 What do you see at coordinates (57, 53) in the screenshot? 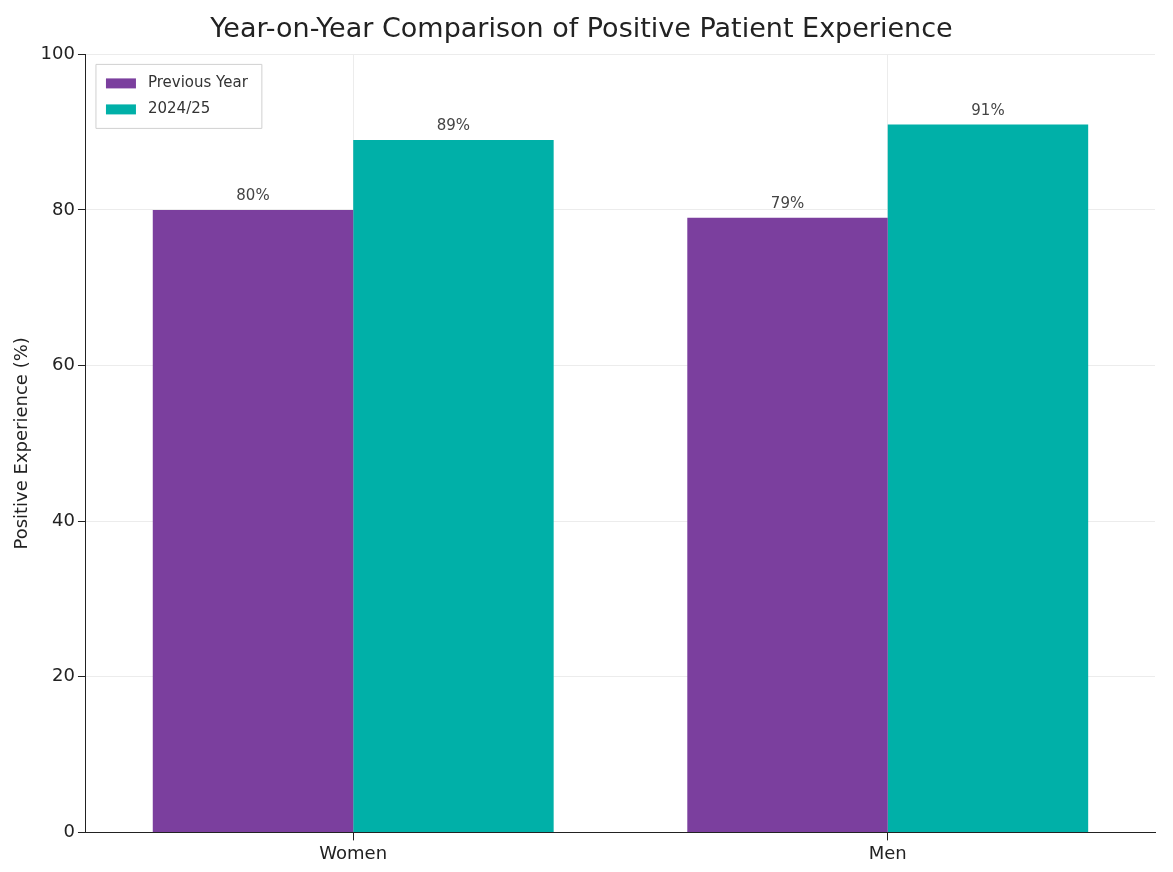
I see `y-tick-label: 100` at bounding box center [57, 53].